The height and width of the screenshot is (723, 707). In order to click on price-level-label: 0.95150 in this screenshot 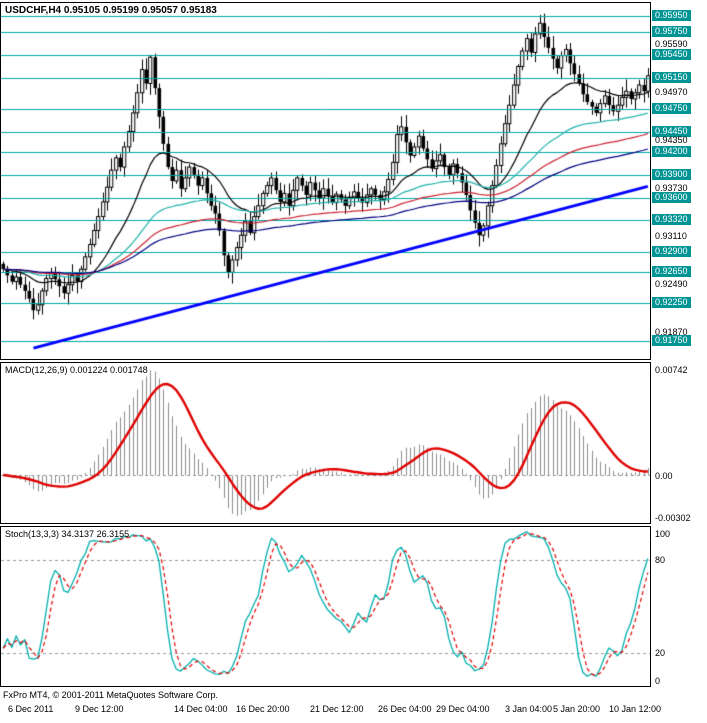, I will do `click(671, 77)`.